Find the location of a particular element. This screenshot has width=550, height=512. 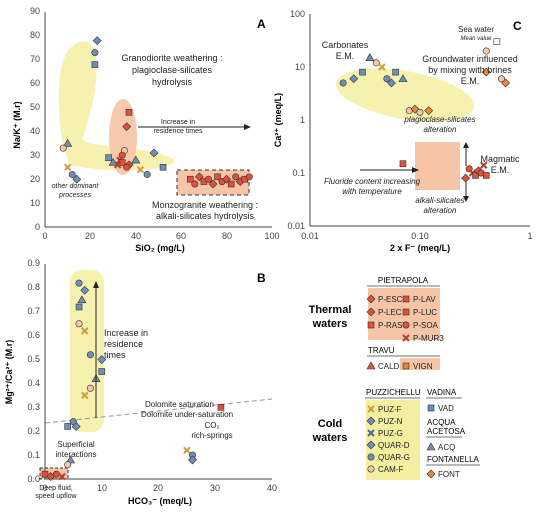

b-dolomite-line is located at coordinates (158, 411).